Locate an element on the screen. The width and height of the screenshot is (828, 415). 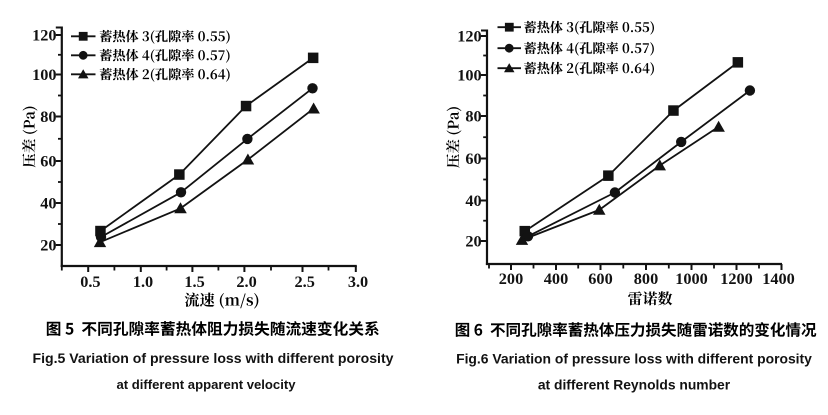
svg-text: 600 is located at coordinates (600, 278).